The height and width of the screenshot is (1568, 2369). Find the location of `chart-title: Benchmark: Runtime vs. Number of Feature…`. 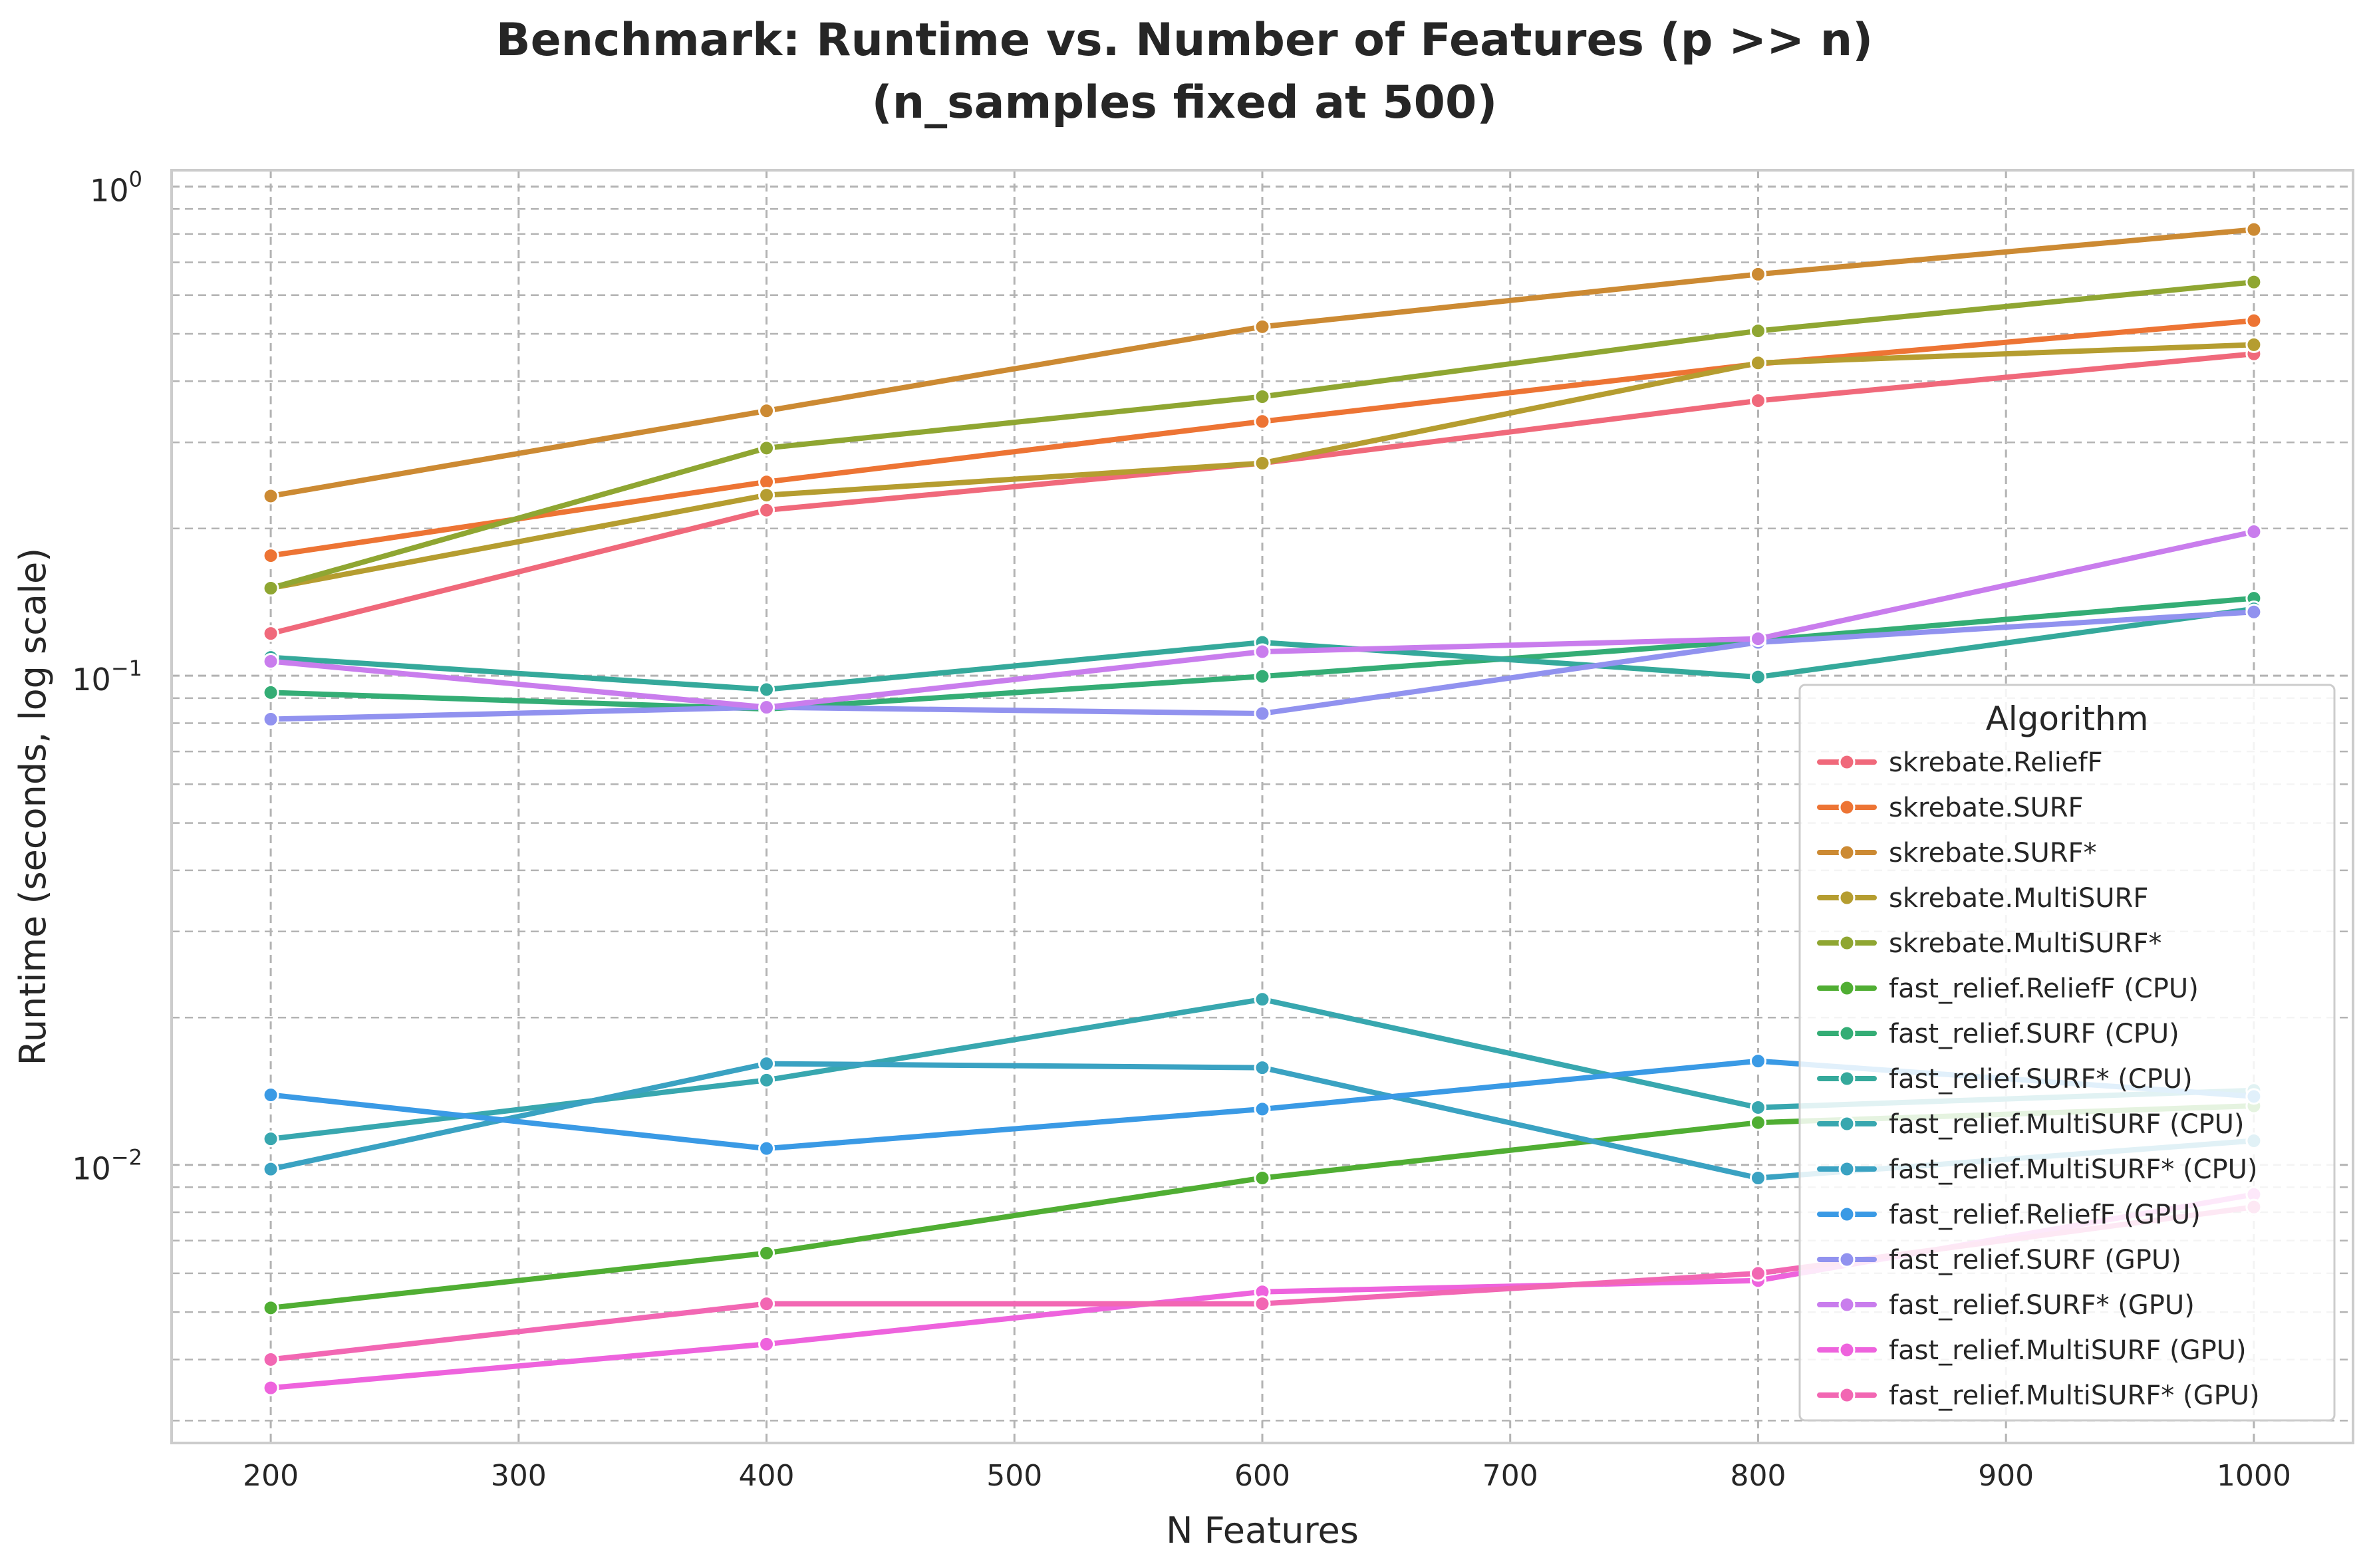

chart-title: Benchmark: Runtime vs. Number of Feature… is located at coordinates (1184, 71).